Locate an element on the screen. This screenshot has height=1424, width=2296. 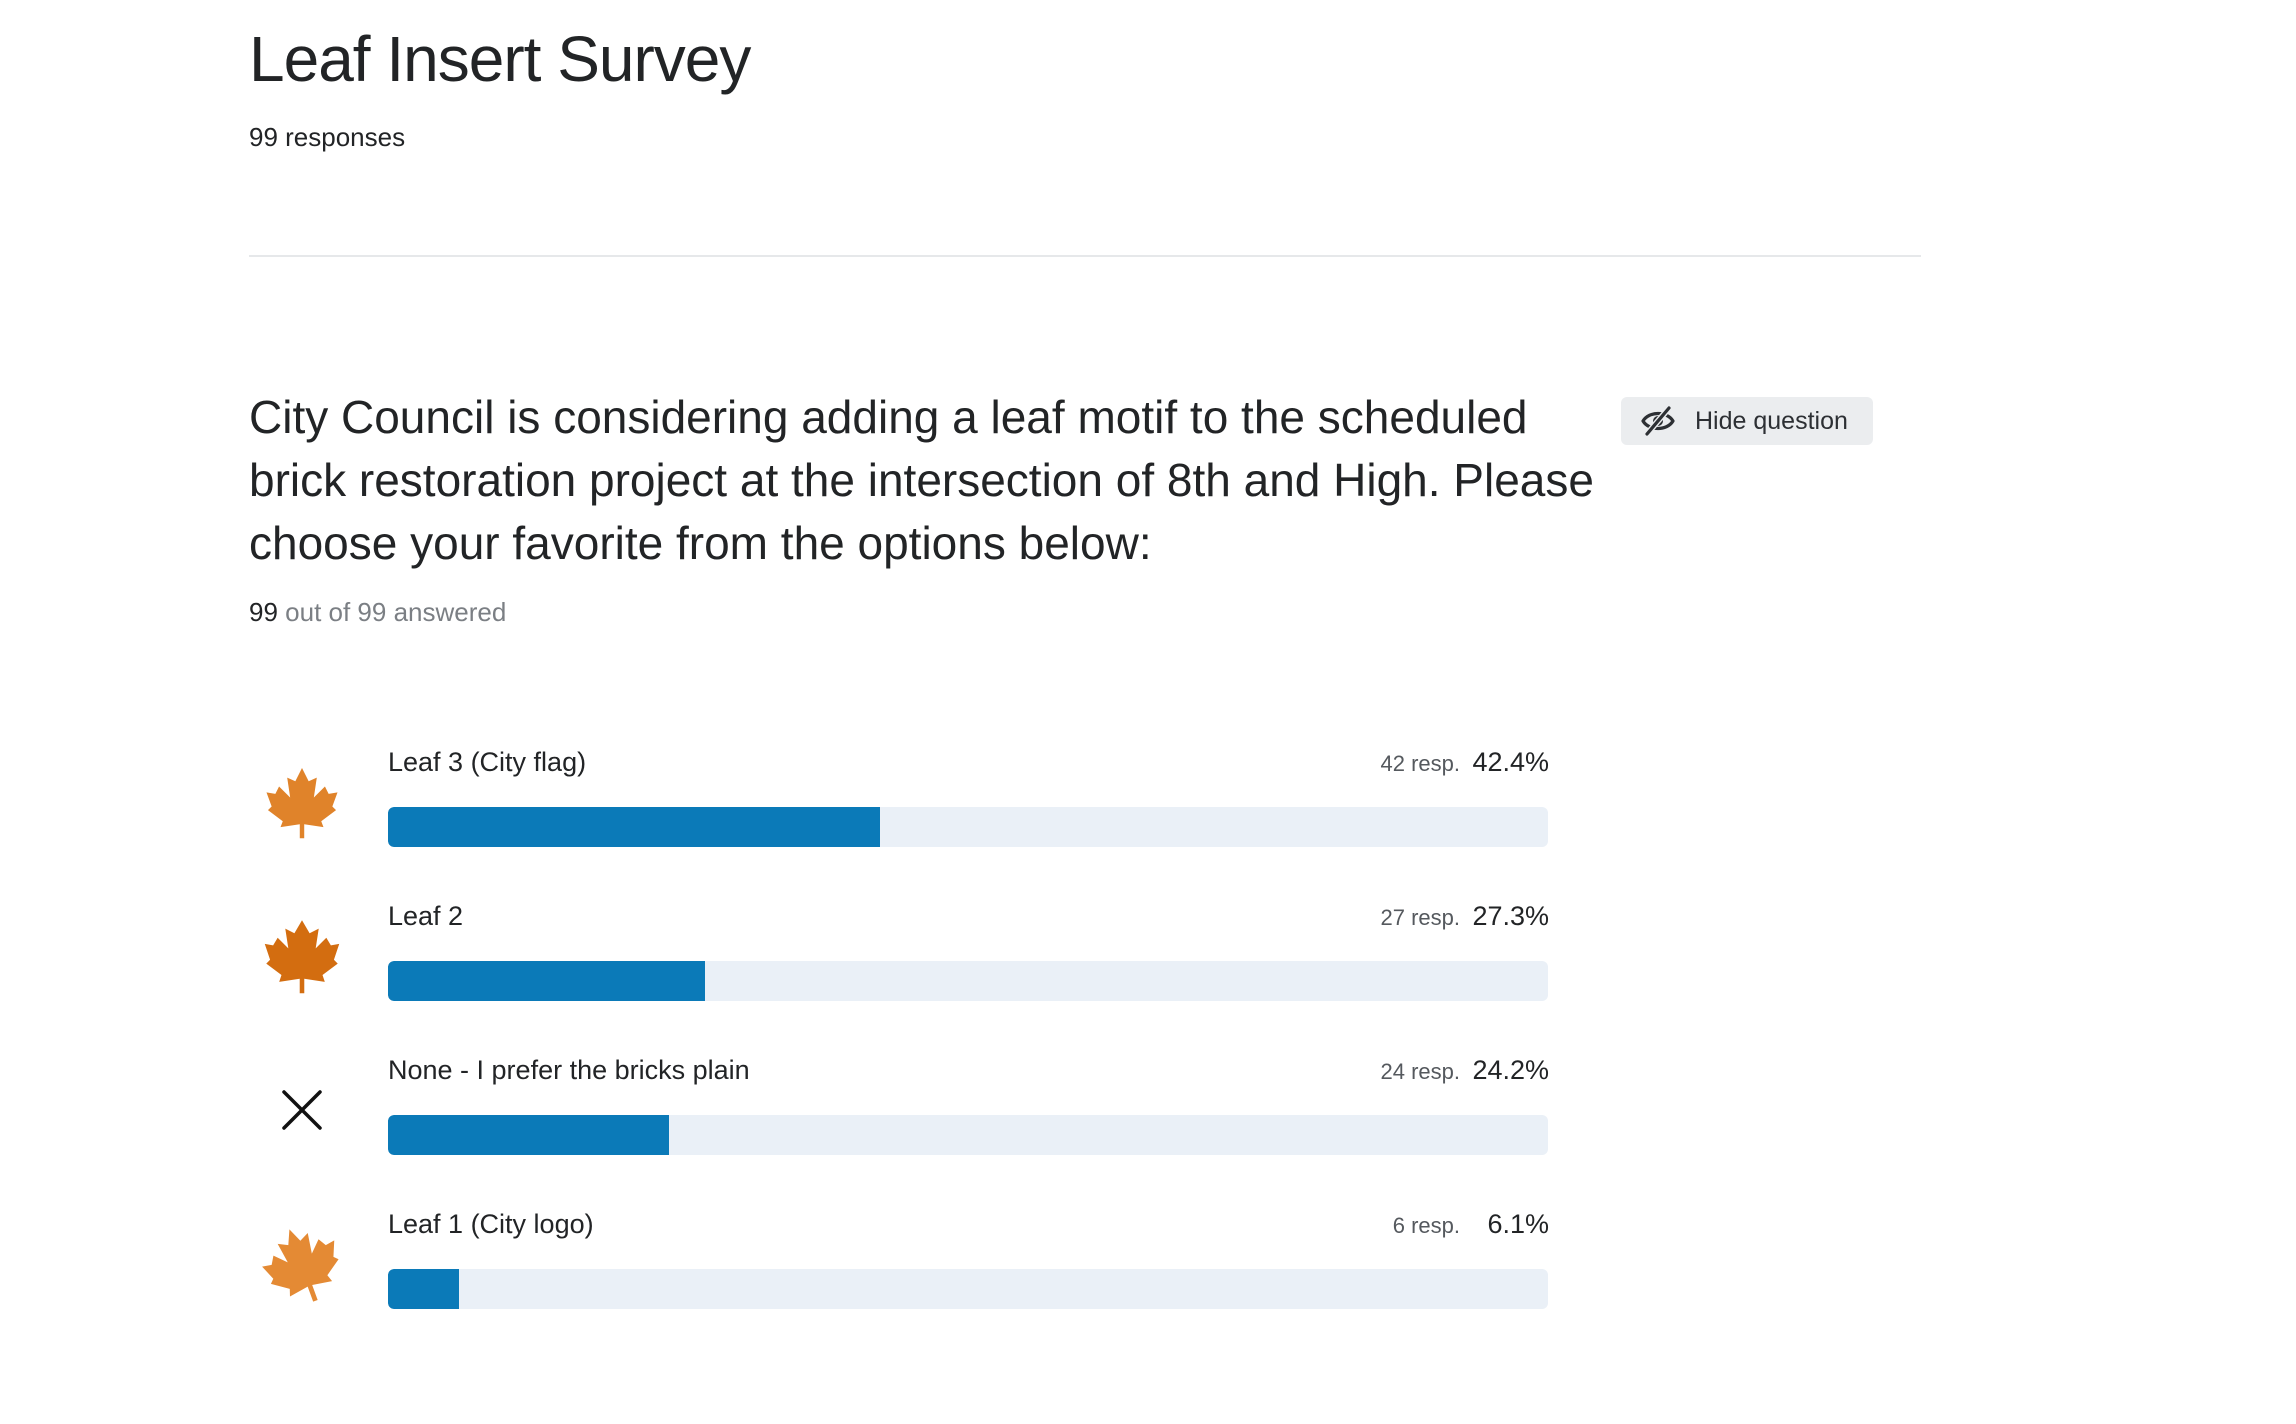
answered-total-text: out of 99 answered is located at coordinates (396, 612).